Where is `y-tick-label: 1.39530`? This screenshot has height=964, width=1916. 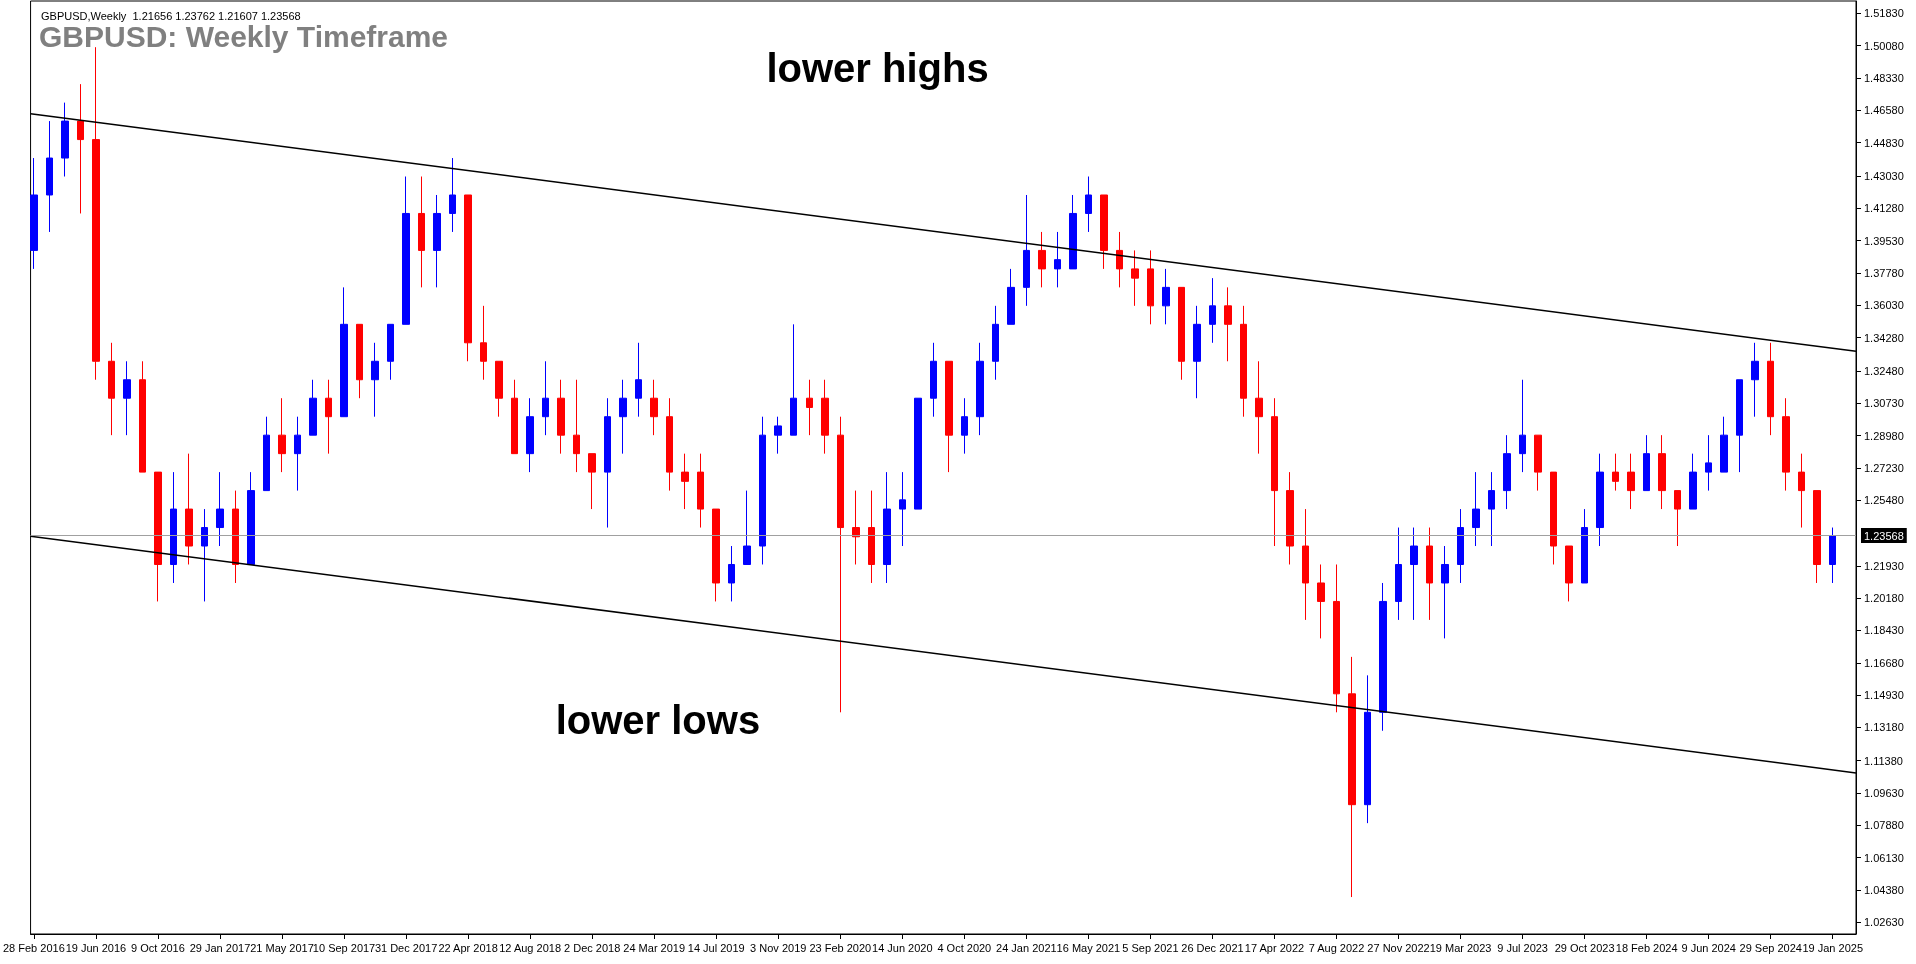 y-tick-label: 1.39530 is located at coordinates (1884, 240).